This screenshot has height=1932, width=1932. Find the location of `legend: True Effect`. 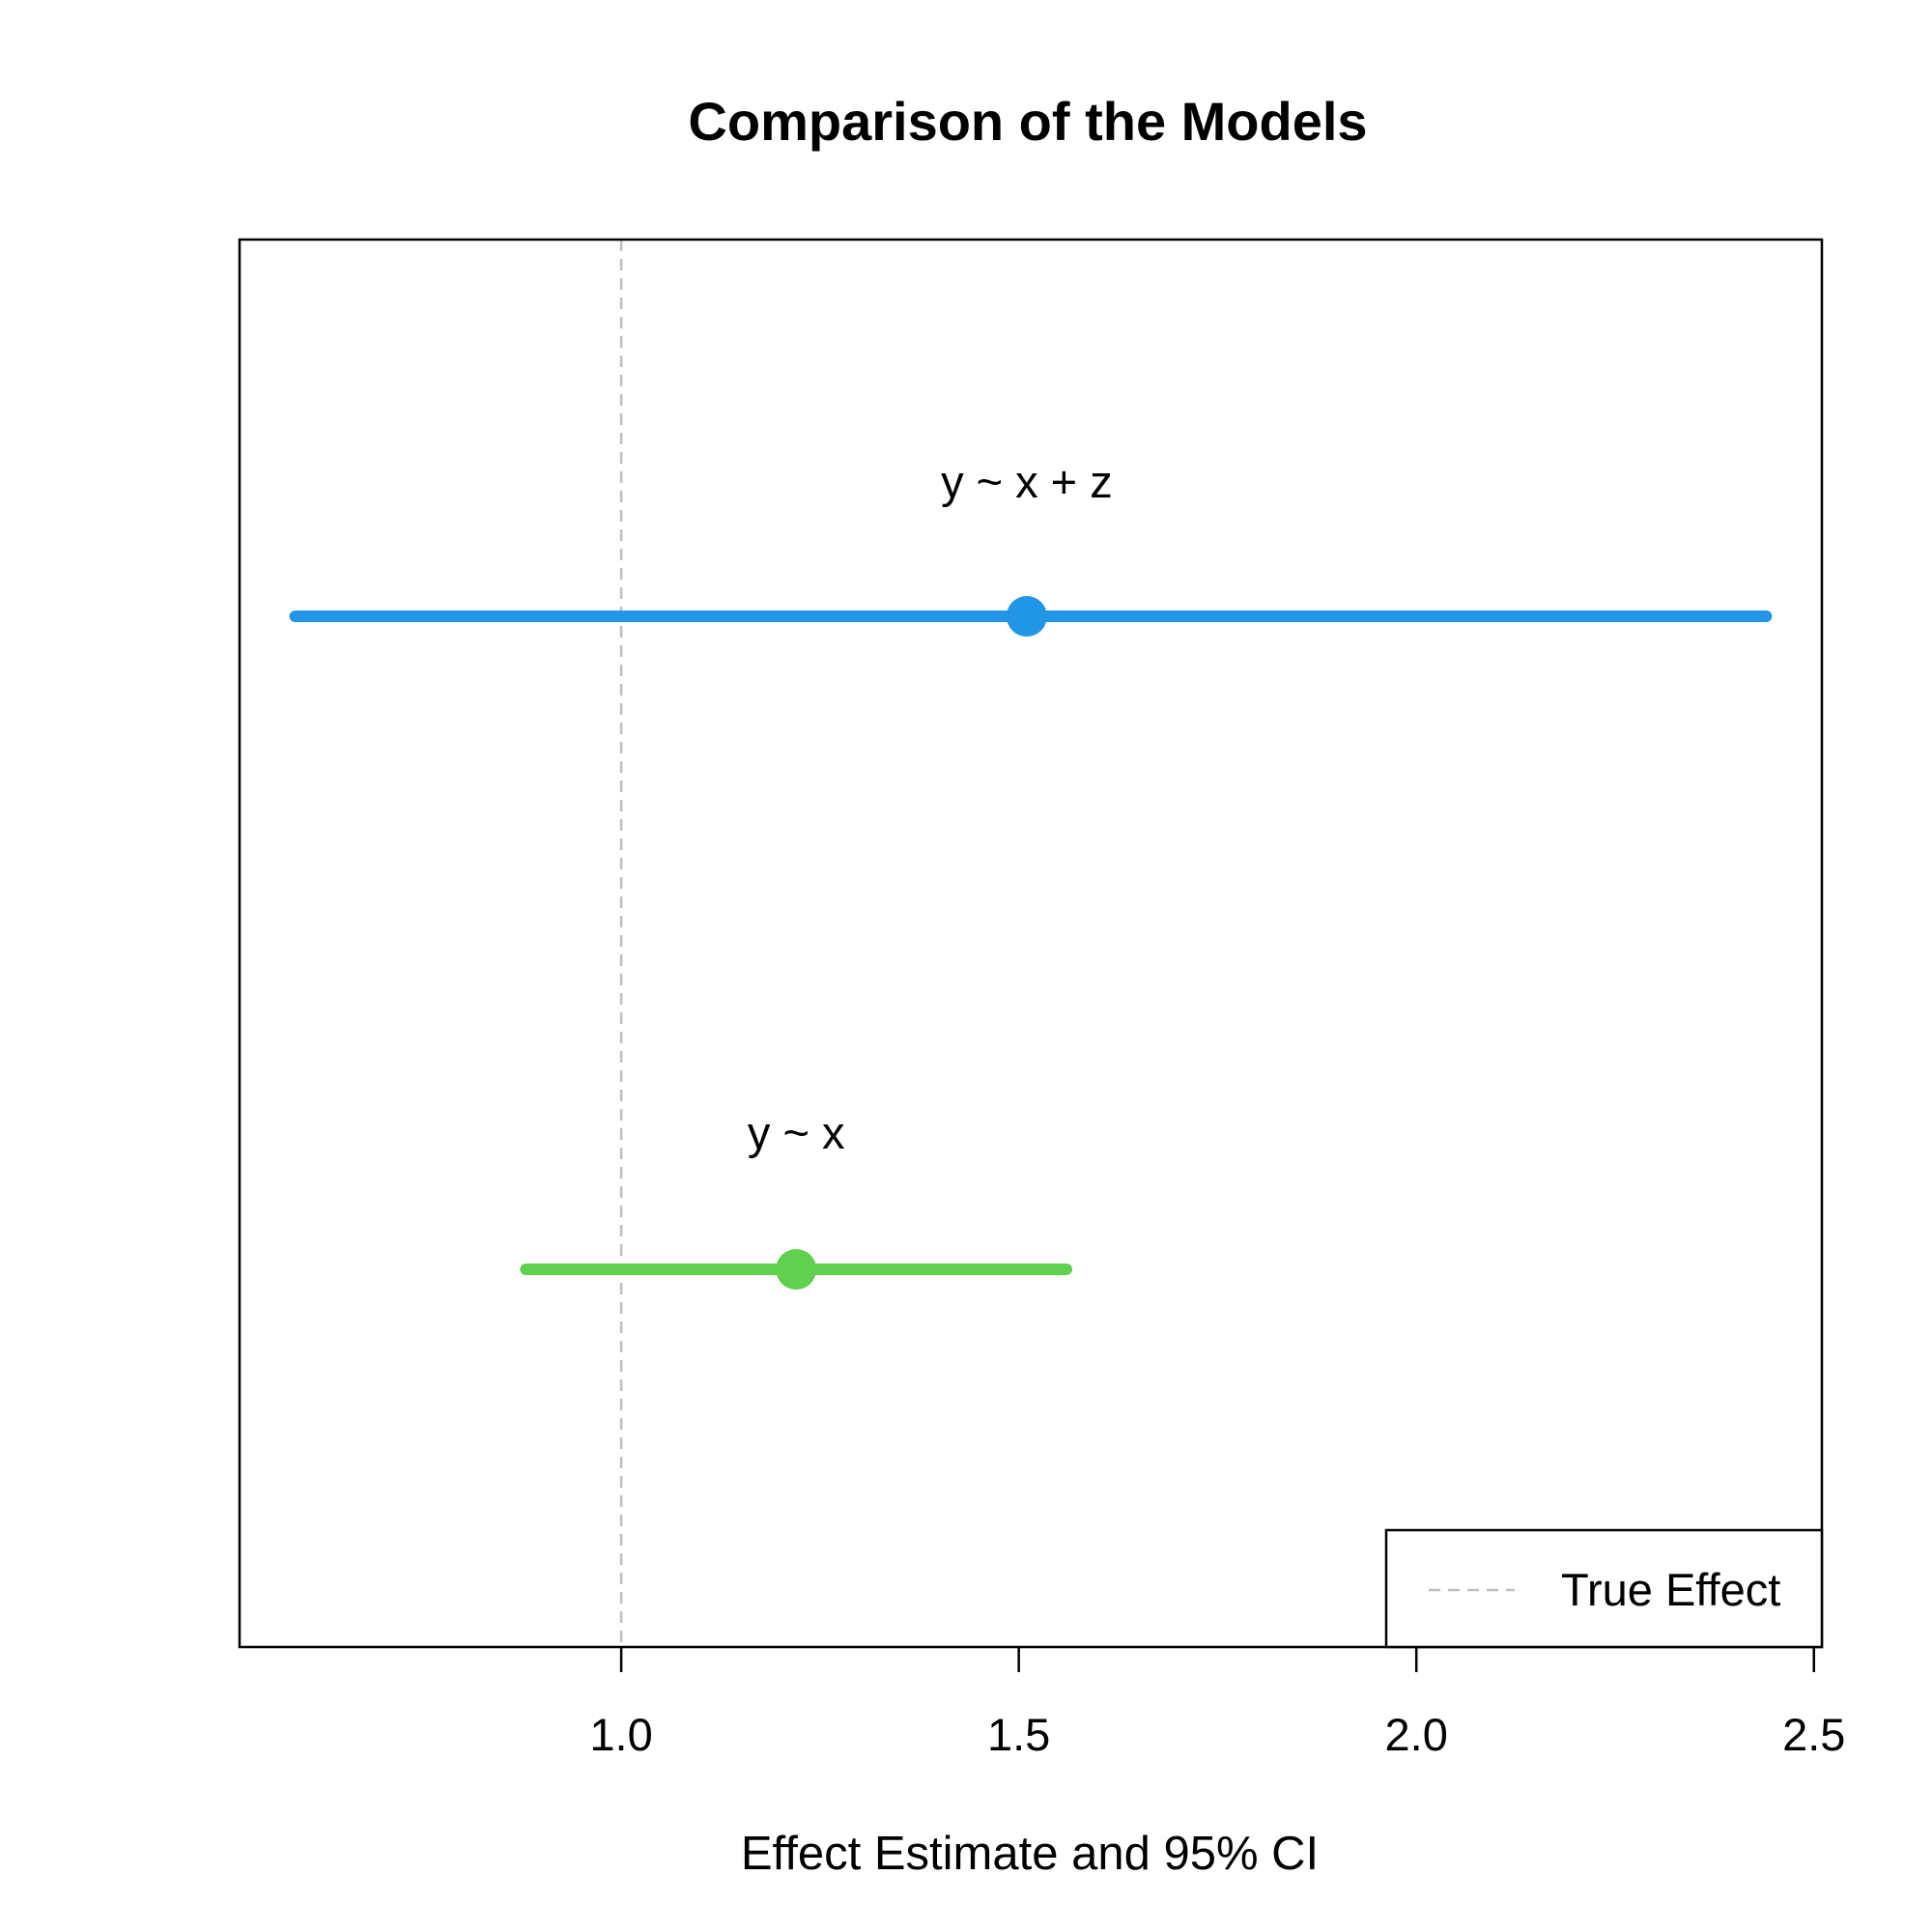

legend: True Effect is located at coordinates (1604, 1588).